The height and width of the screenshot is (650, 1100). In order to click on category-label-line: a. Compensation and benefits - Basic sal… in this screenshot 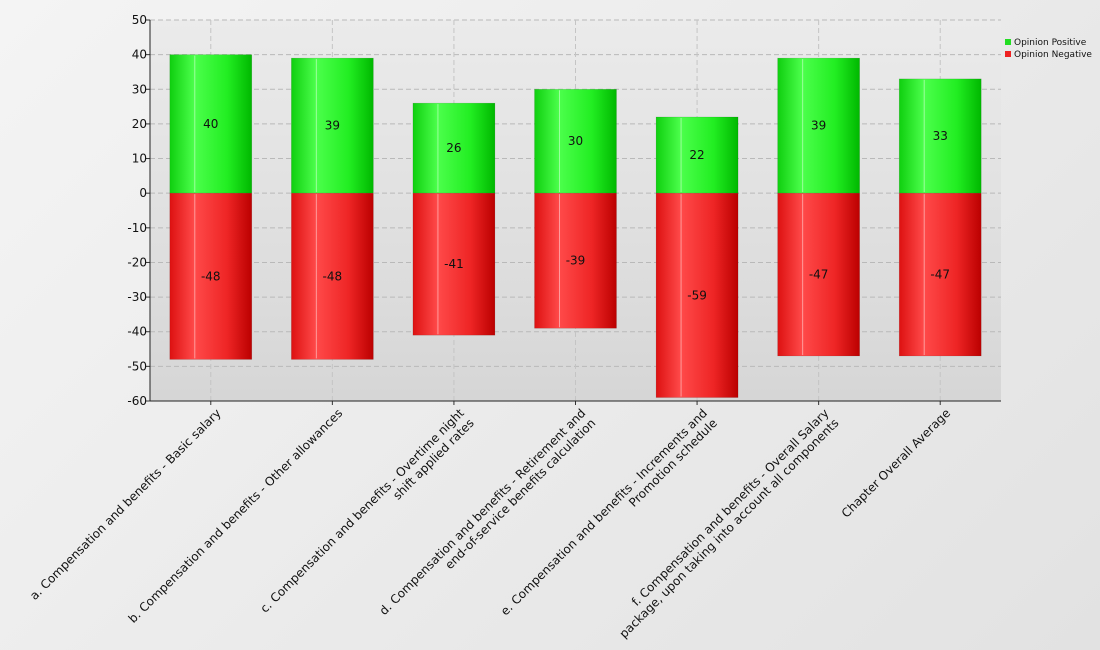, I will do `click(125, 504)`.